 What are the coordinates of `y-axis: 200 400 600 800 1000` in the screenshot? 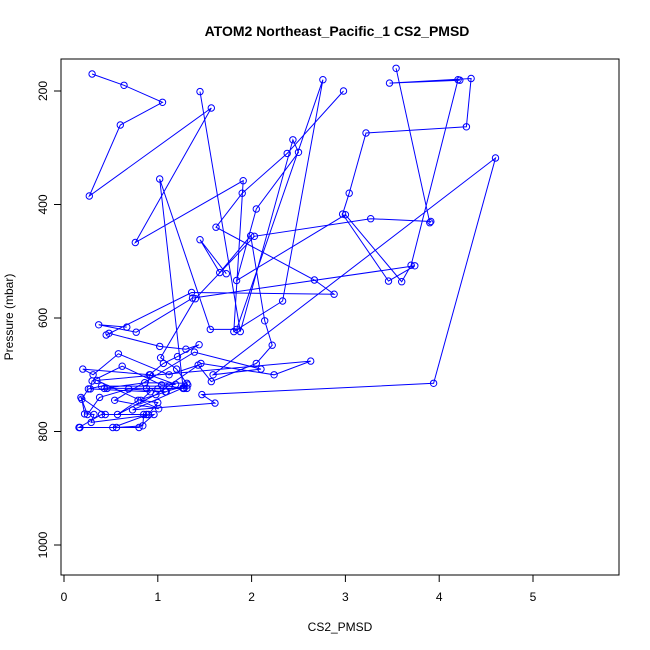 It's located at (49, 319).